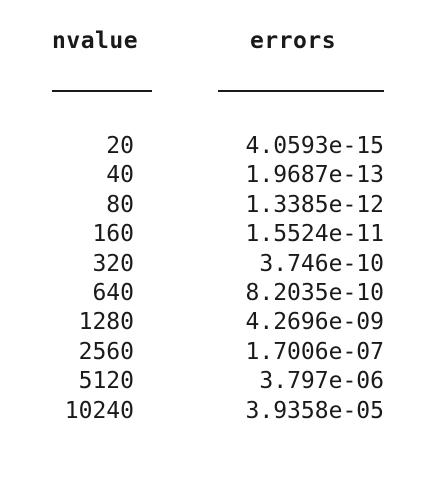 The image size is (434, 499). Describe the element at coordinates (314, 410) in the screenshot. I see `errors-cell: 3.9358e-05` at that location.